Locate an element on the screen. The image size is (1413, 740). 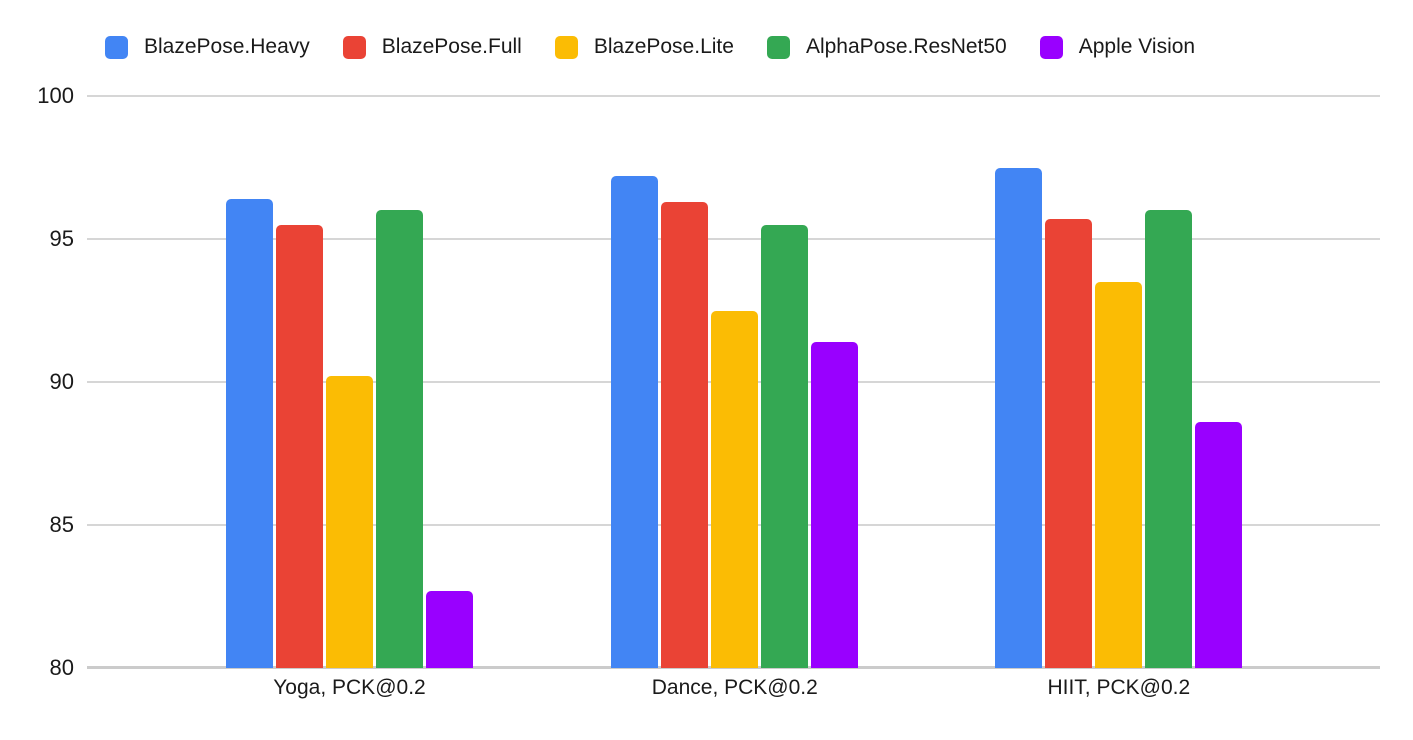
bar-blazepose-lite-hiit is located at coordinates (1119, 474).